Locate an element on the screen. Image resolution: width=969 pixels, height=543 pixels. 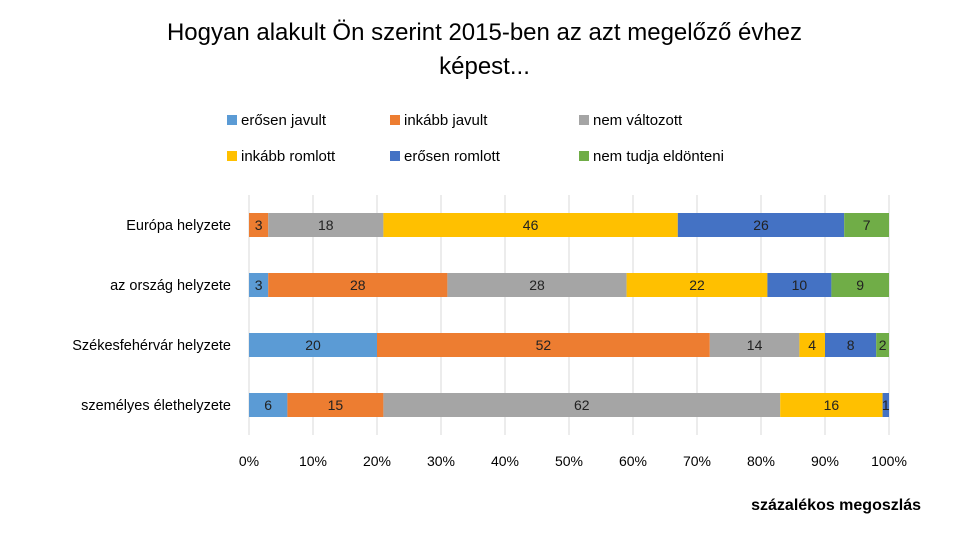
x-tick-label: 0% is located at coordinates (249, 461).